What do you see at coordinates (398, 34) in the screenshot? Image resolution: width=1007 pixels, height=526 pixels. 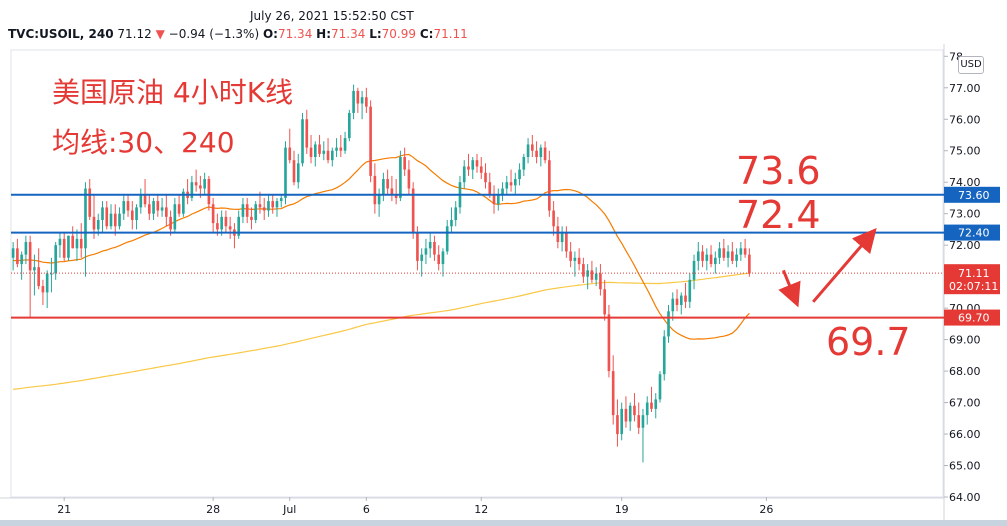 I see `low-value: 70.99` at bounding box center [398, 34].